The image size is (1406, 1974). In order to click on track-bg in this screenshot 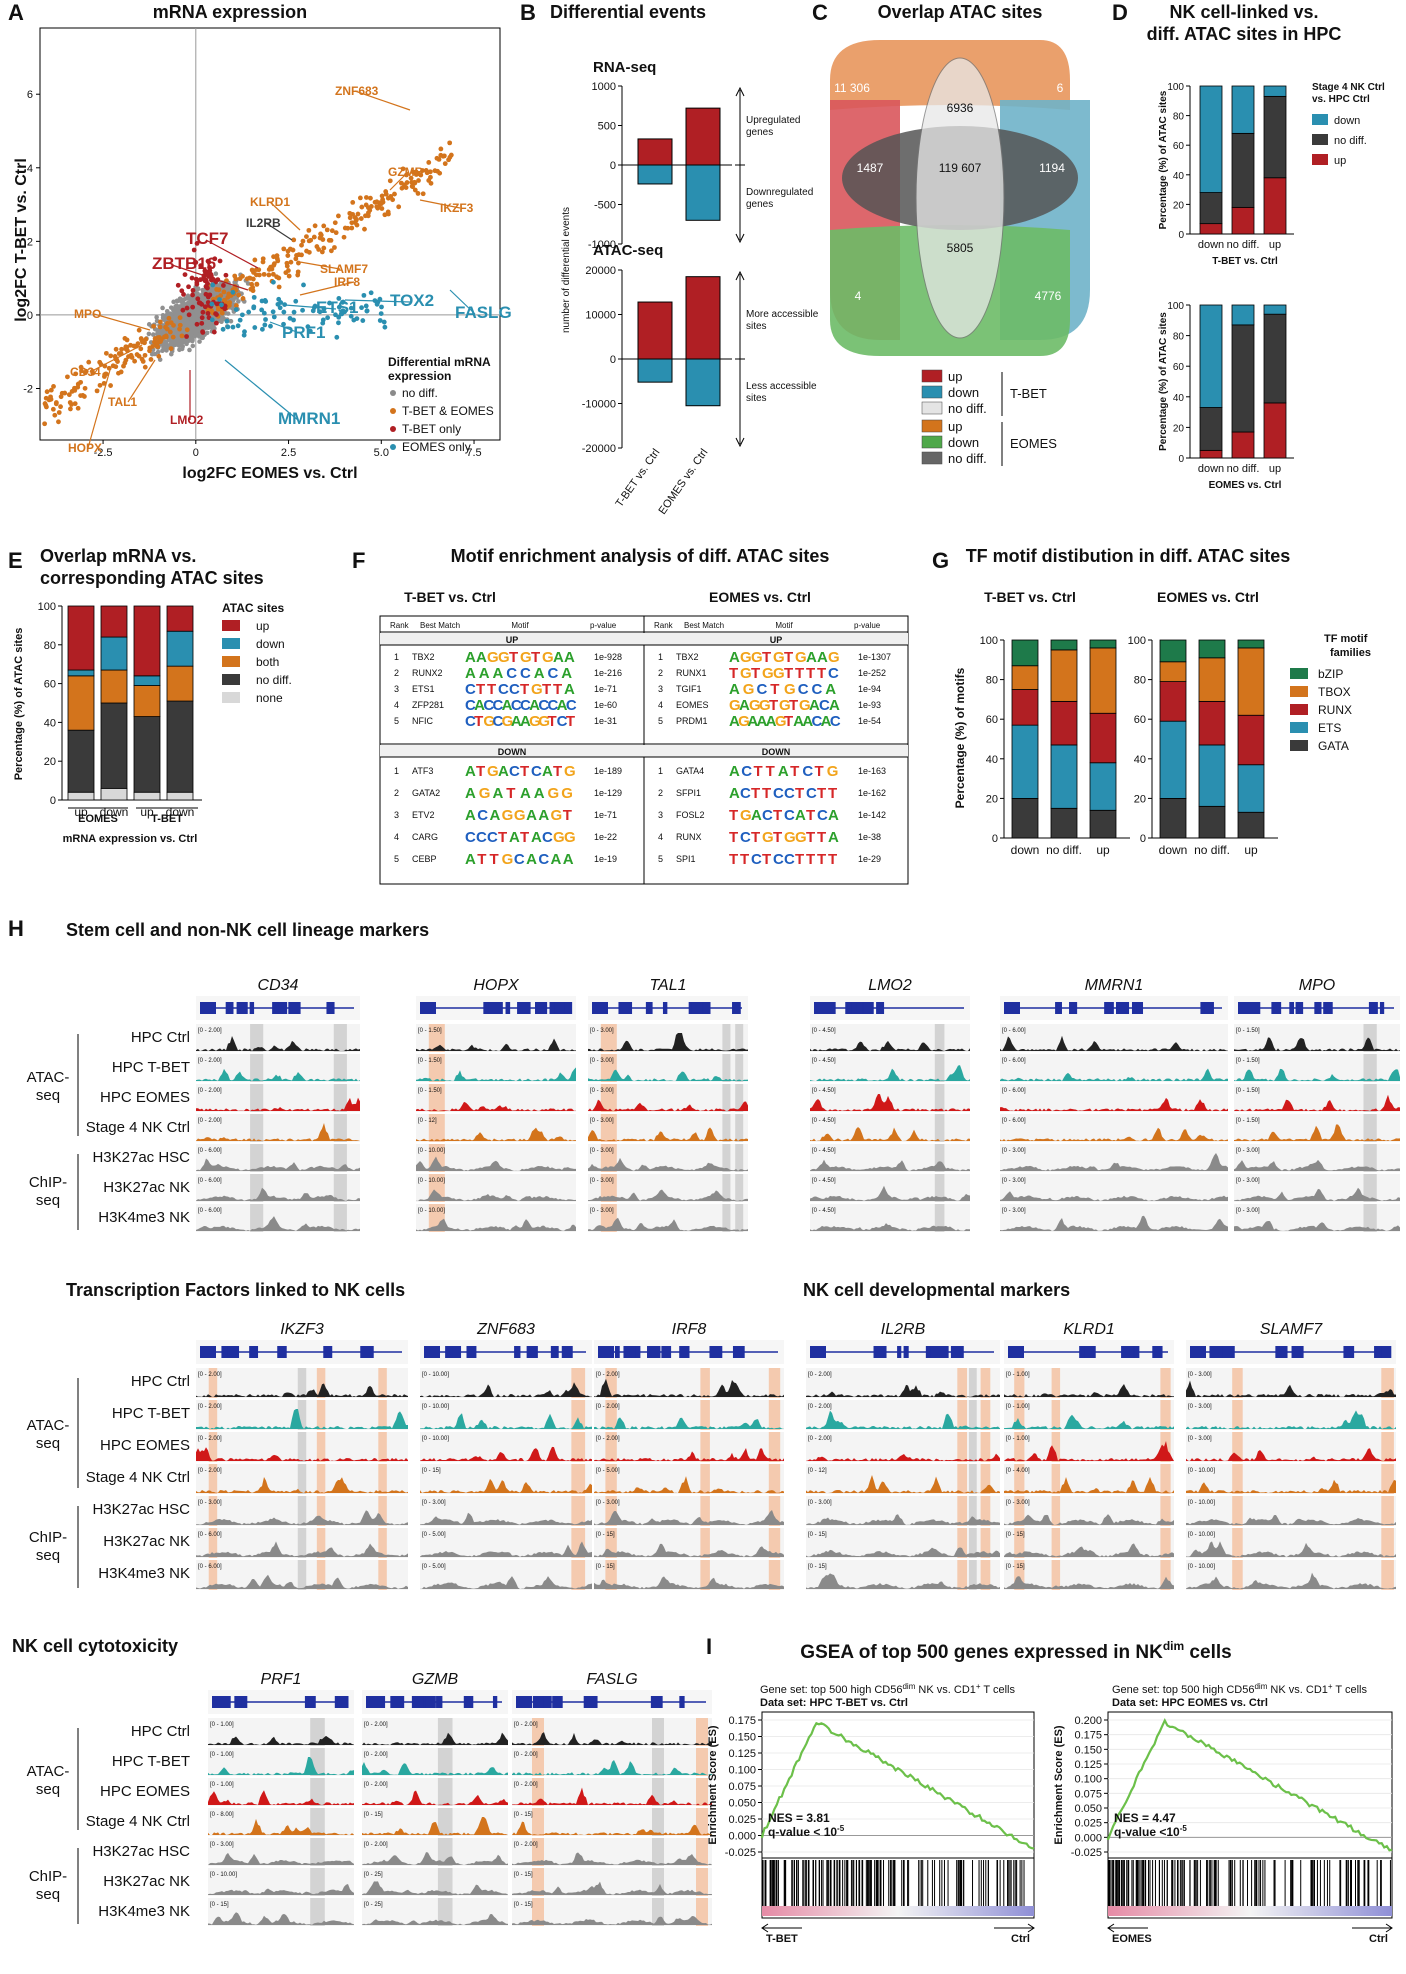, I will do `click(1114, 1068)`.